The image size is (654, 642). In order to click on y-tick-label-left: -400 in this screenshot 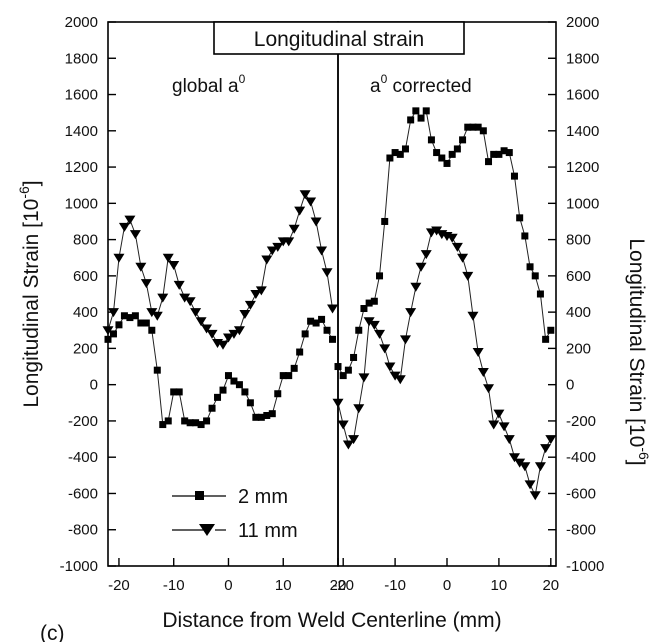, I will do `click(83, 457)`.